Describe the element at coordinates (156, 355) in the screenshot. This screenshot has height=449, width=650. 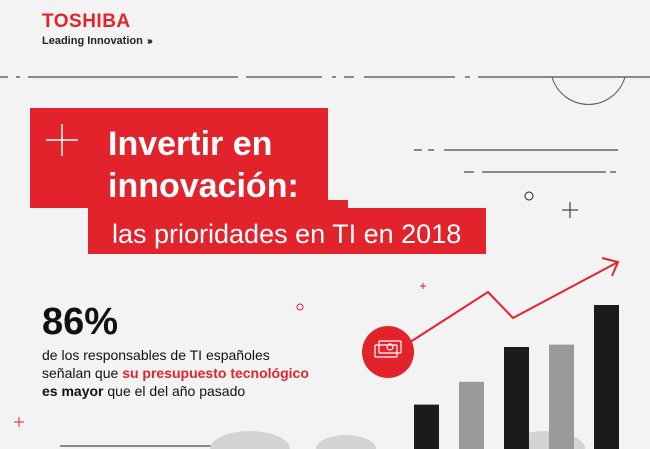
I see `stat-text-1: de los responsables de TI españoles` at that location.